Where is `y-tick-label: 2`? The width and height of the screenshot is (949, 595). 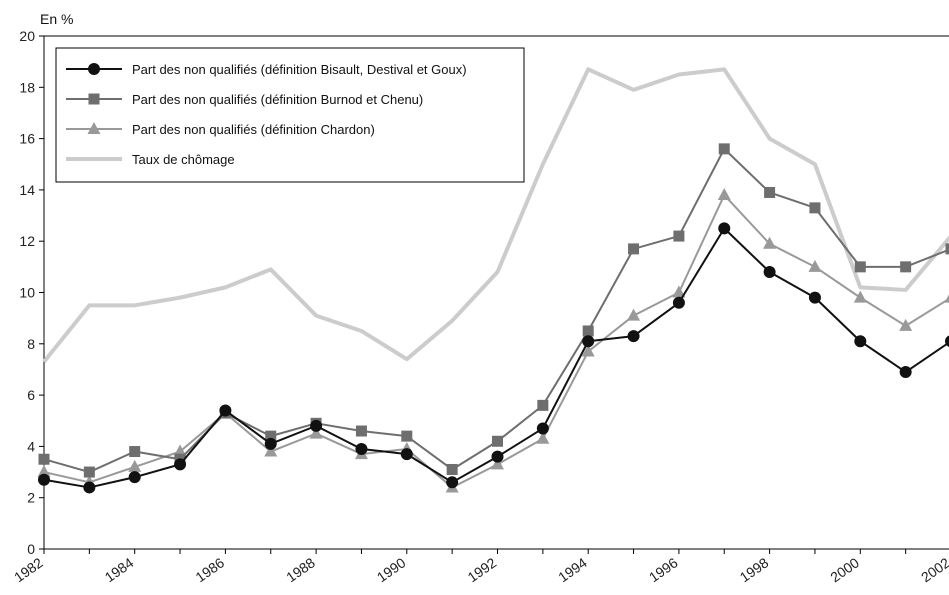
y-tick-label: 2 is located at coordinates (31, 498).